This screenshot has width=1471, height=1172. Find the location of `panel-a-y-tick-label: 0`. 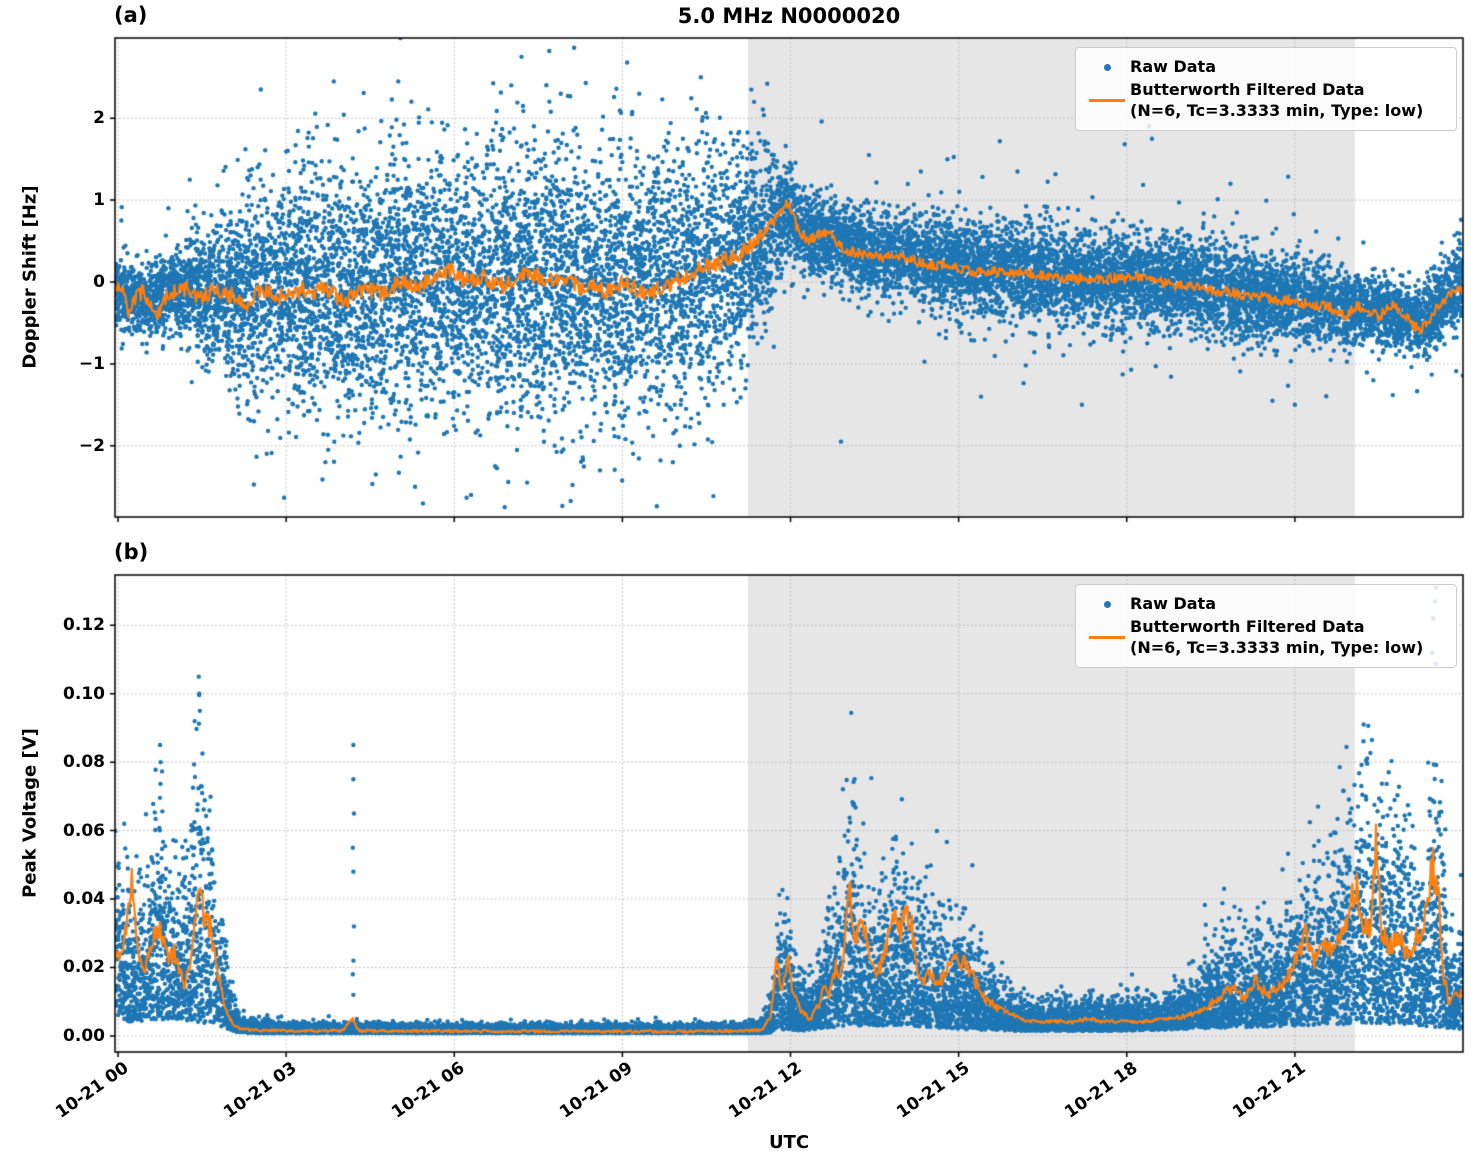

panel-a-y-tick-label: 0 is located at coordinates (99, 282).